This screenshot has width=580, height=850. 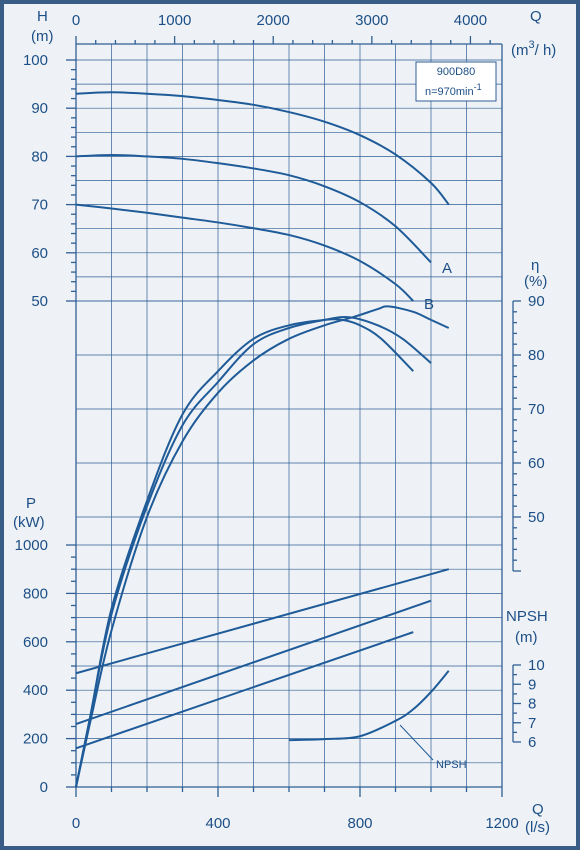 What do you see at coordinates (31, 545) in the screenshot?
I see `power-tick-label: 1000` at bounding box center [31, 545].